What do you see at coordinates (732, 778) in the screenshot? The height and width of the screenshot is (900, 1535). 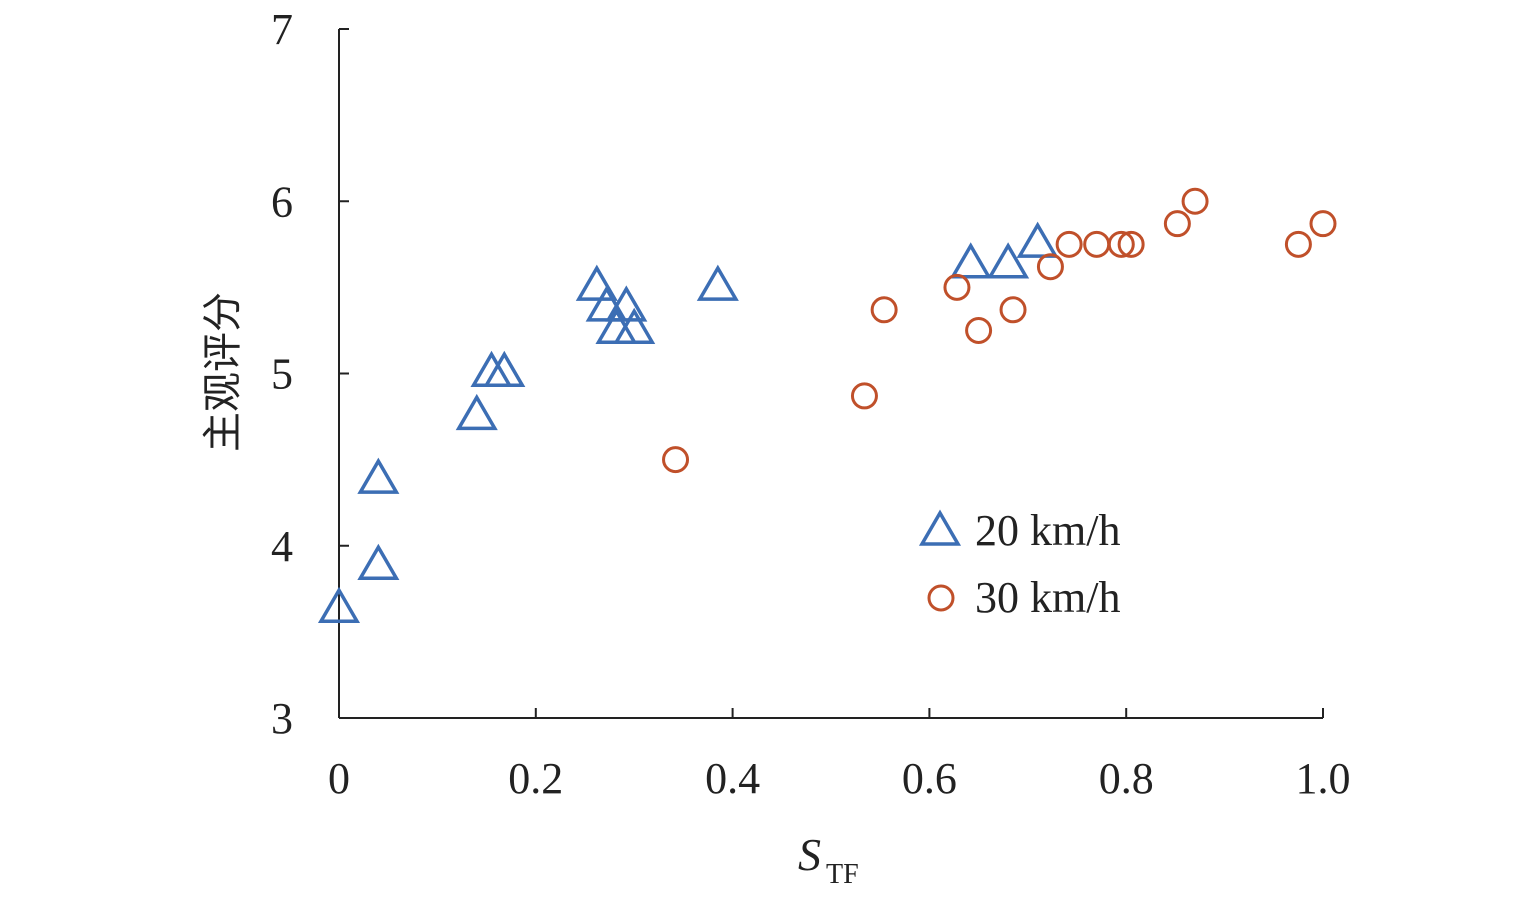 I see `x-tick-label: 0.4` at bounding box center [732, 778].